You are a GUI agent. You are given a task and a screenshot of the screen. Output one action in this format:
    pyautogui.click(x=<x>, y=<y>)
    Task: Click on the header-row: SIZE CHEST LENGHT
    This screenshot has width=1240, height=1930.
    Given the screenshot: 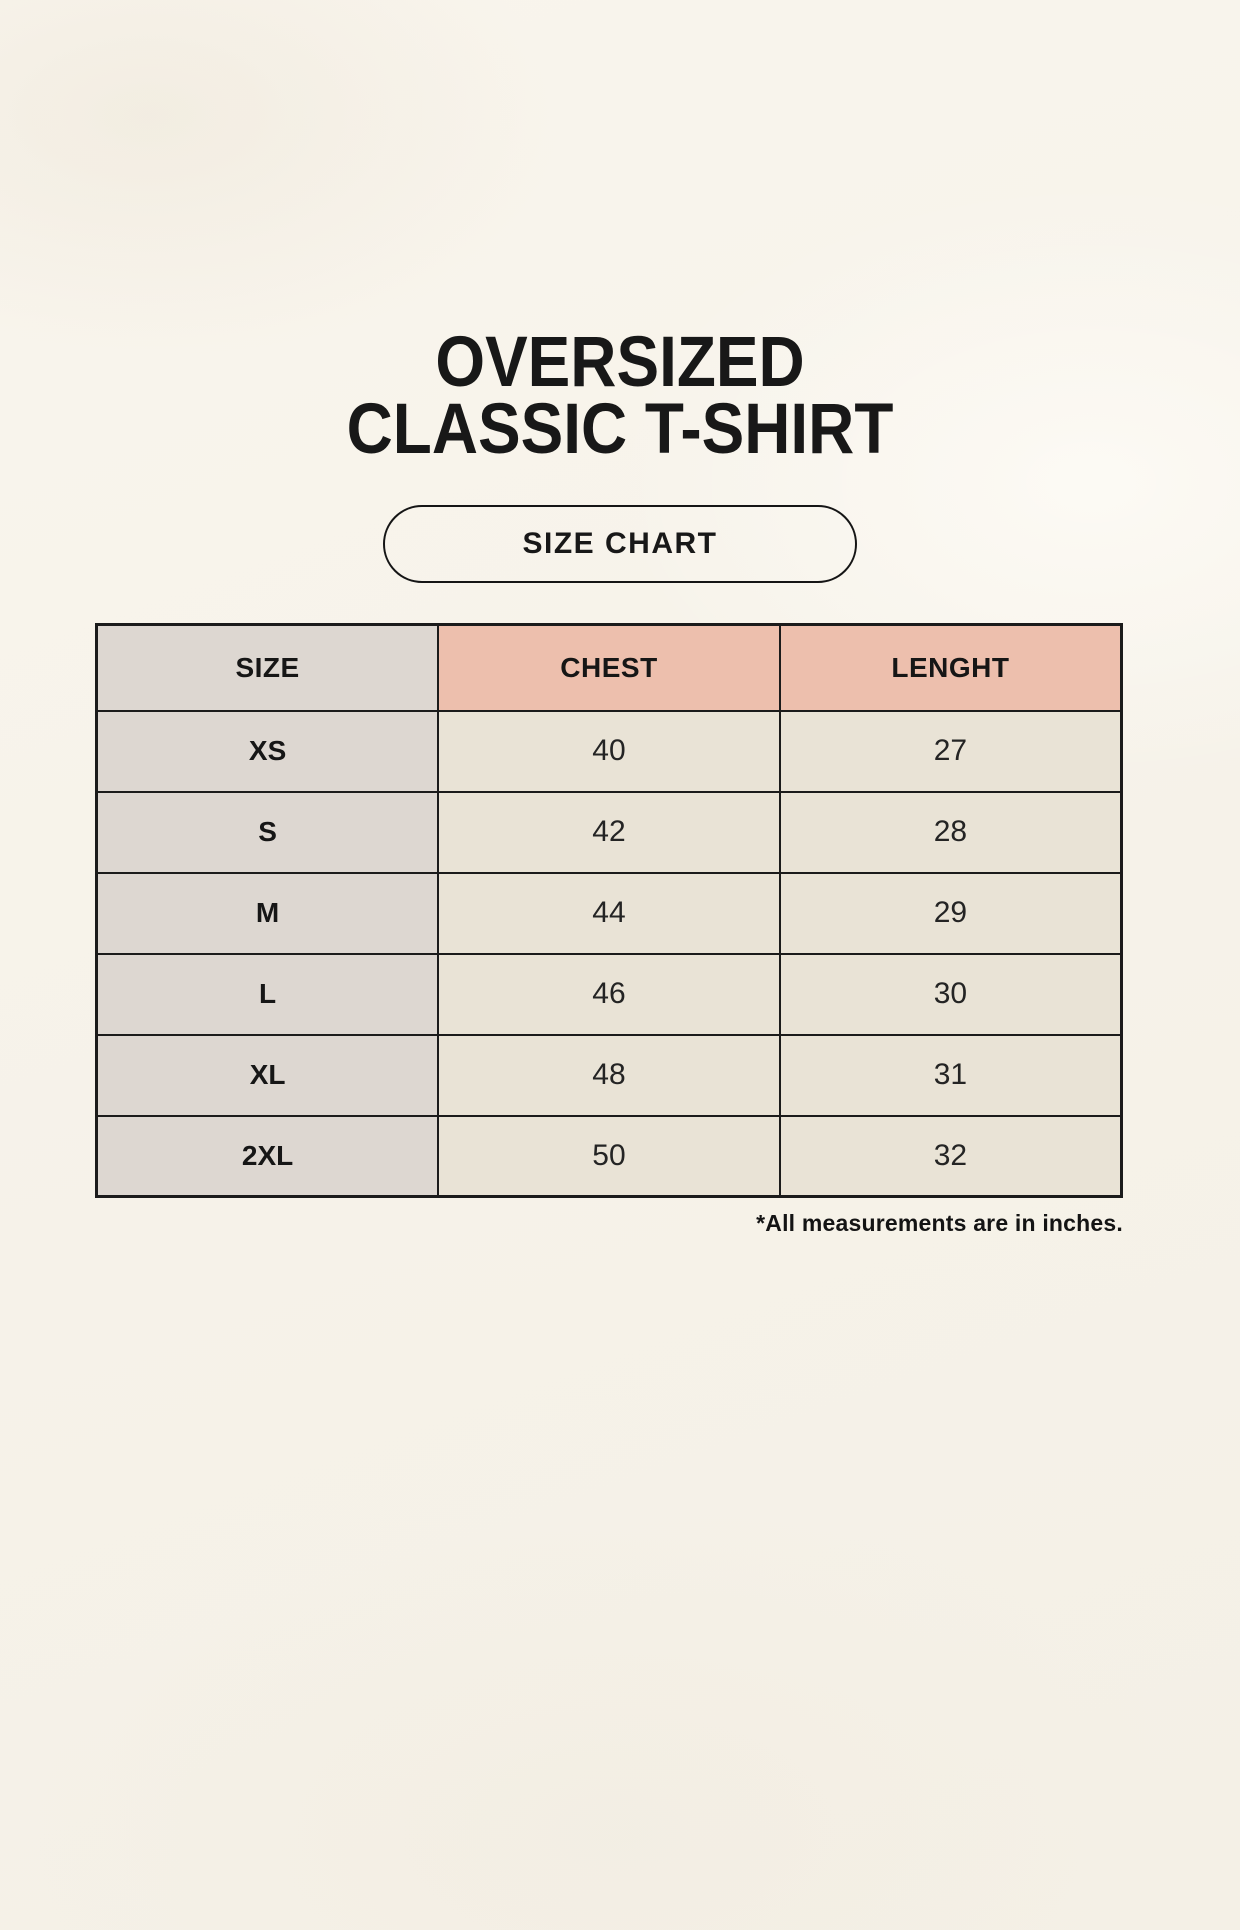 What is the action you would take?
    pyautogui.click(x=609, y=667)
    